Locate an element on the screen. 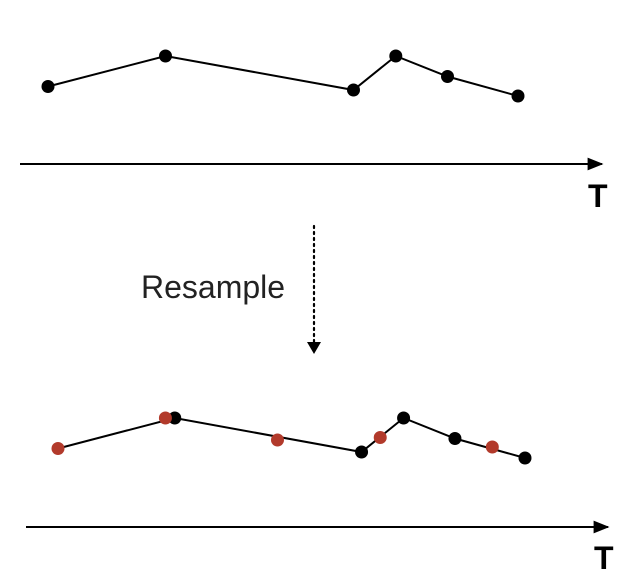 The height and width of the screenshot is (586, 638). top-axis-label: T is located at coordinates (598, 196).